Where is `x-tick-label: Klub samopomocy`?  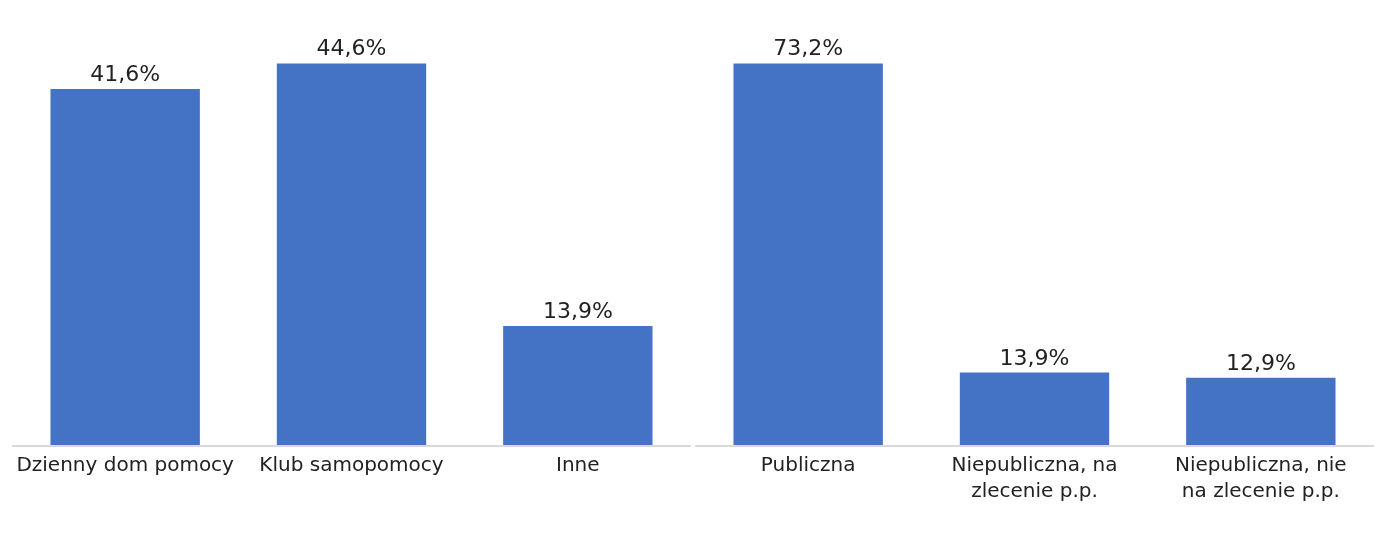 x-tick-label: Klub samopomocy is located at coordinates (351, 463).